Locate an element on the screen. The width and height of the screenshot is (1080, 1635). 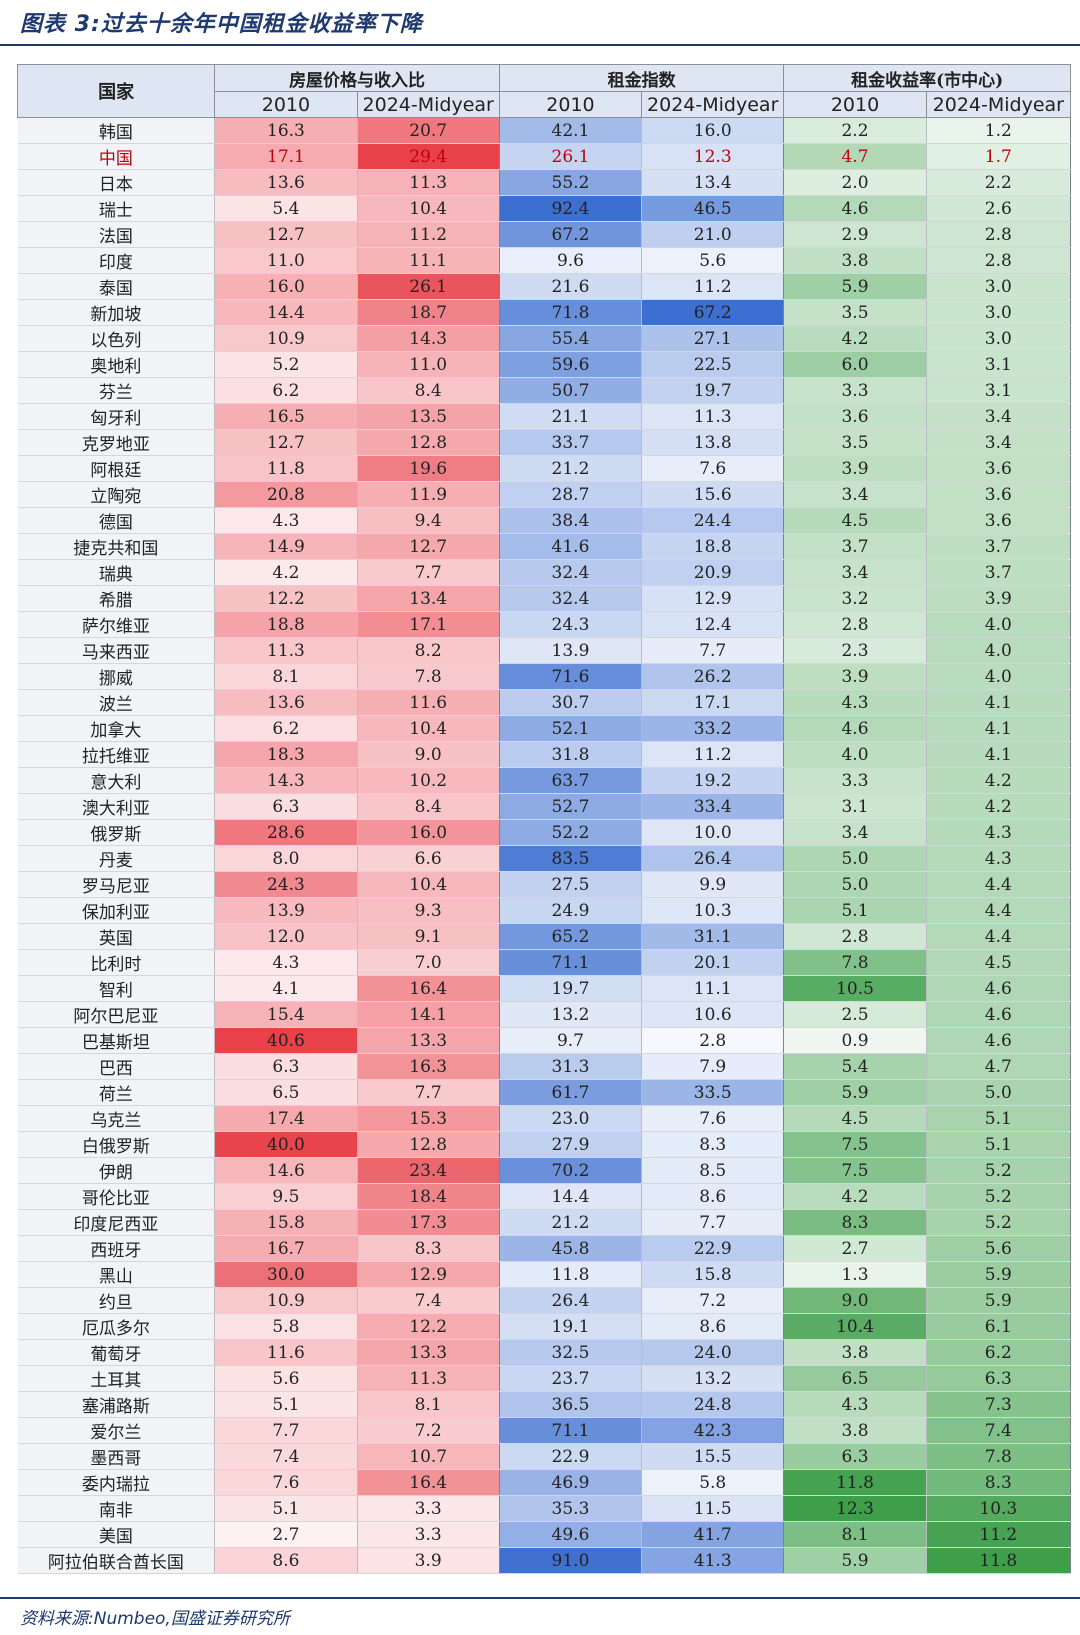
value-cell-yield-2024: 3.7 is located at coordinates (999, 546).